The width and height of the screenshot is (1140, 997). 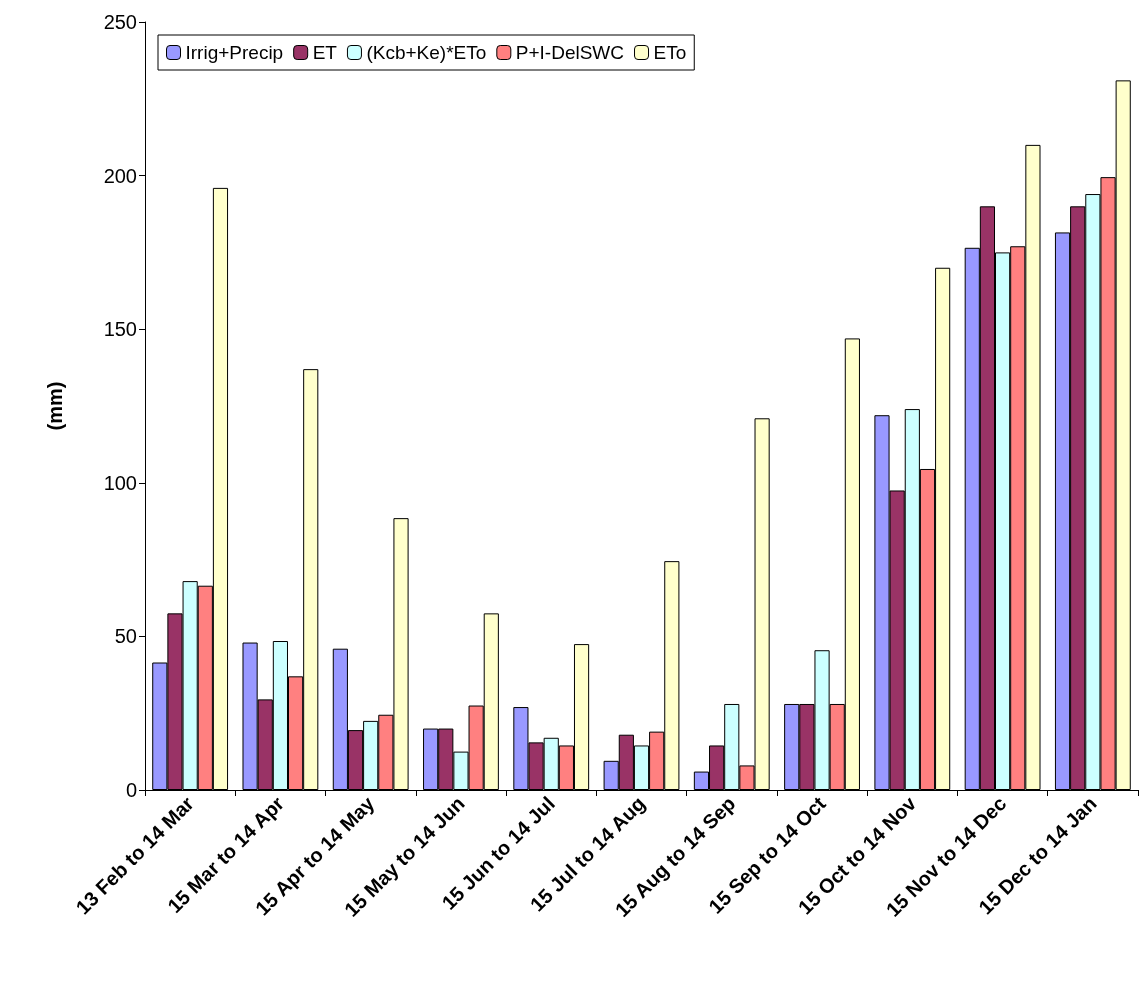 What do you see at coordinates (120, 22) in the screenshot?
I see `y-tick-label: 250` at bounding box center [120, 22].